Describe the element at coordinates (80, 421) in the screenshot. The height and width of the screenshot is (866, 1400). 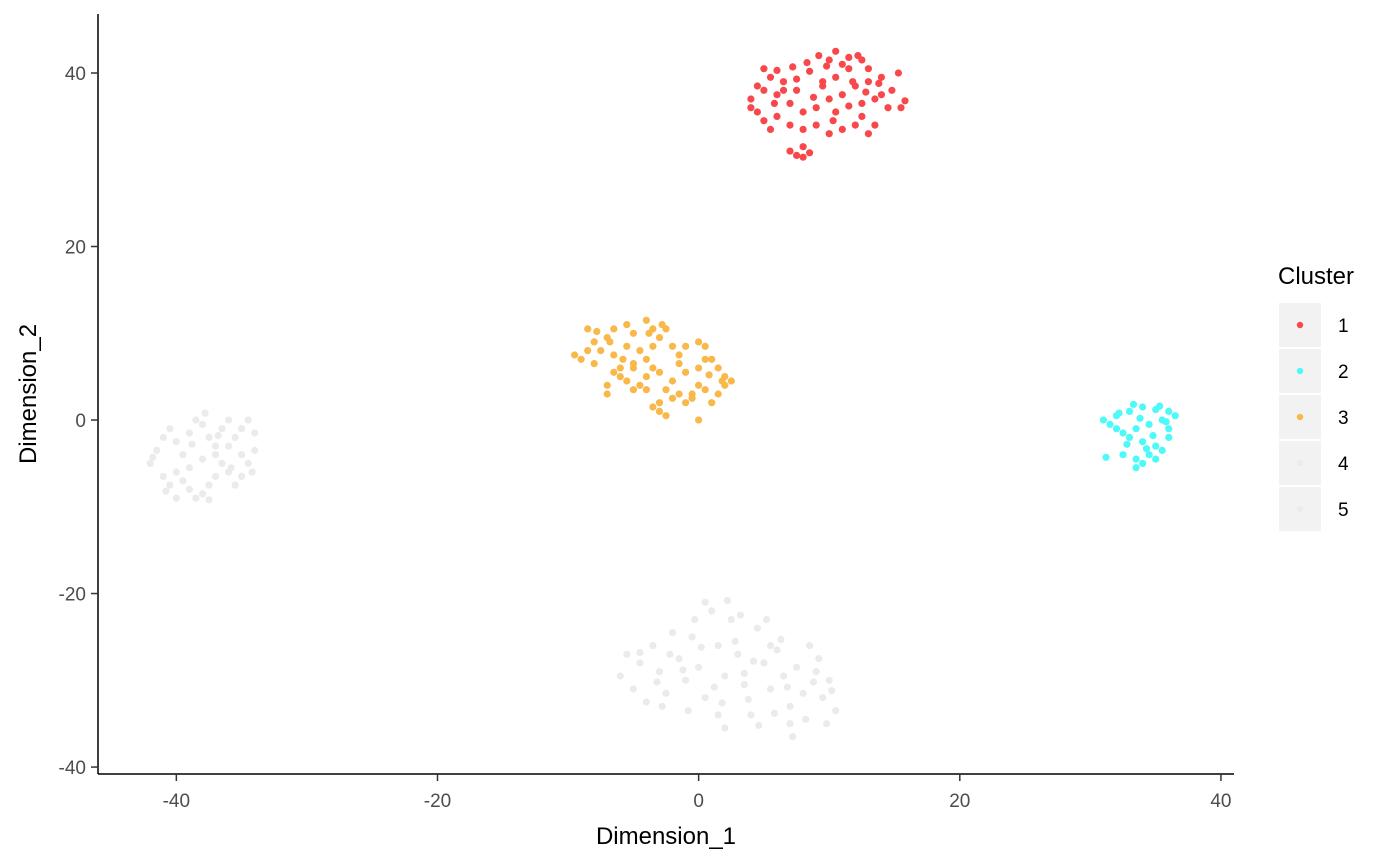
I see `y-tick-label: 0` at that location.